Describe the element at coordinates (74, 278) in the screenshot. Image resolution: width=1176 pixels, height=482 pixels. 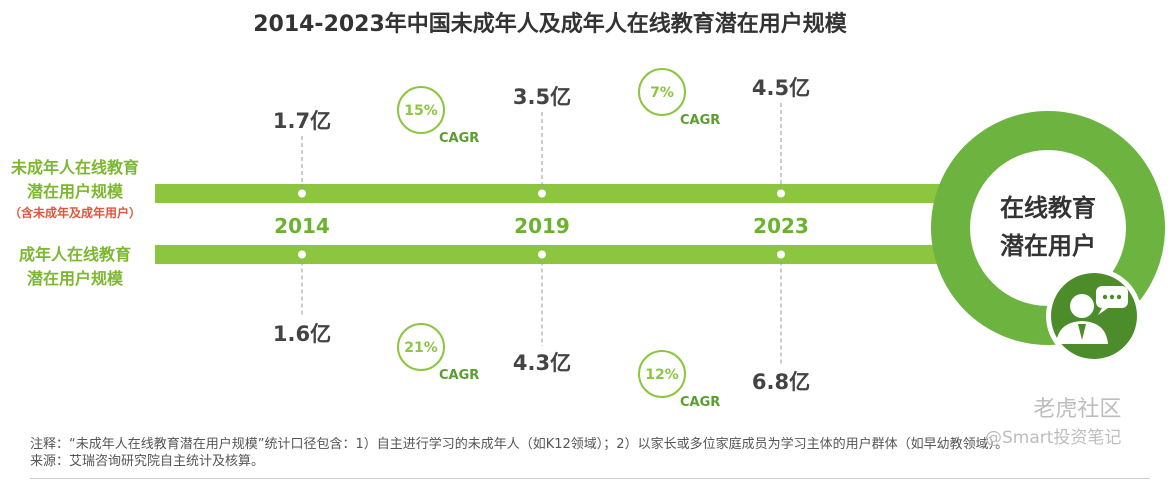
I see `row-label-adults-line2: 潜在用户规模` at that location.